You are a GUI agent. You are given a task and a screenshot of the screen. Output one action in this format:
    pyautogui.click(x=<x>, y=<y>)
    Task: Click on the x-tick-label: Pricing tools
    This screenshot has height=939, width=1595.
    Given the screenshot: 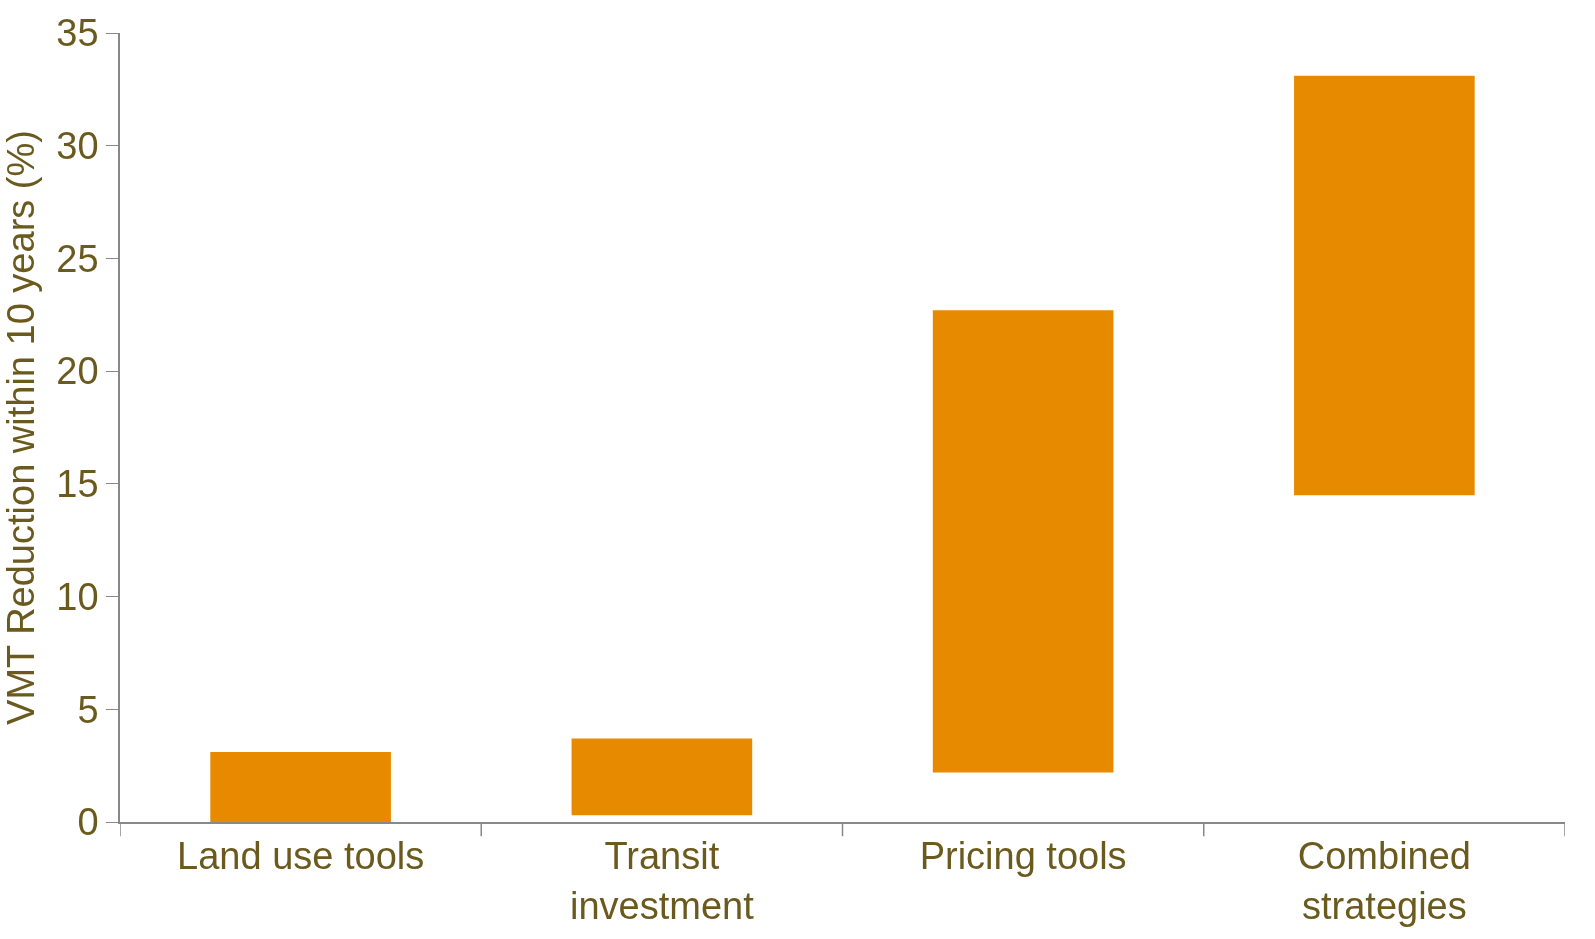 What is the action you would take?
    pyautogui.click(x=1023, y=856)
    